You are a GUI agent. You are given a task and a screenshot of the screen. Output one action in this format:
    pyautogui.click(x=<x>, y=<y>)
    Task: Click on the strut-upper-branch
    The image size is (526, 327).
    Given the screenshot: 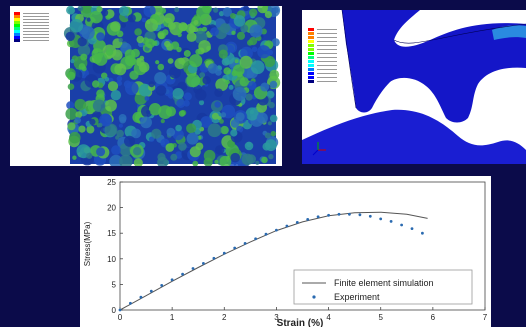 What is the action you would take?
    pyautogui.click(x=434, y=66)
    